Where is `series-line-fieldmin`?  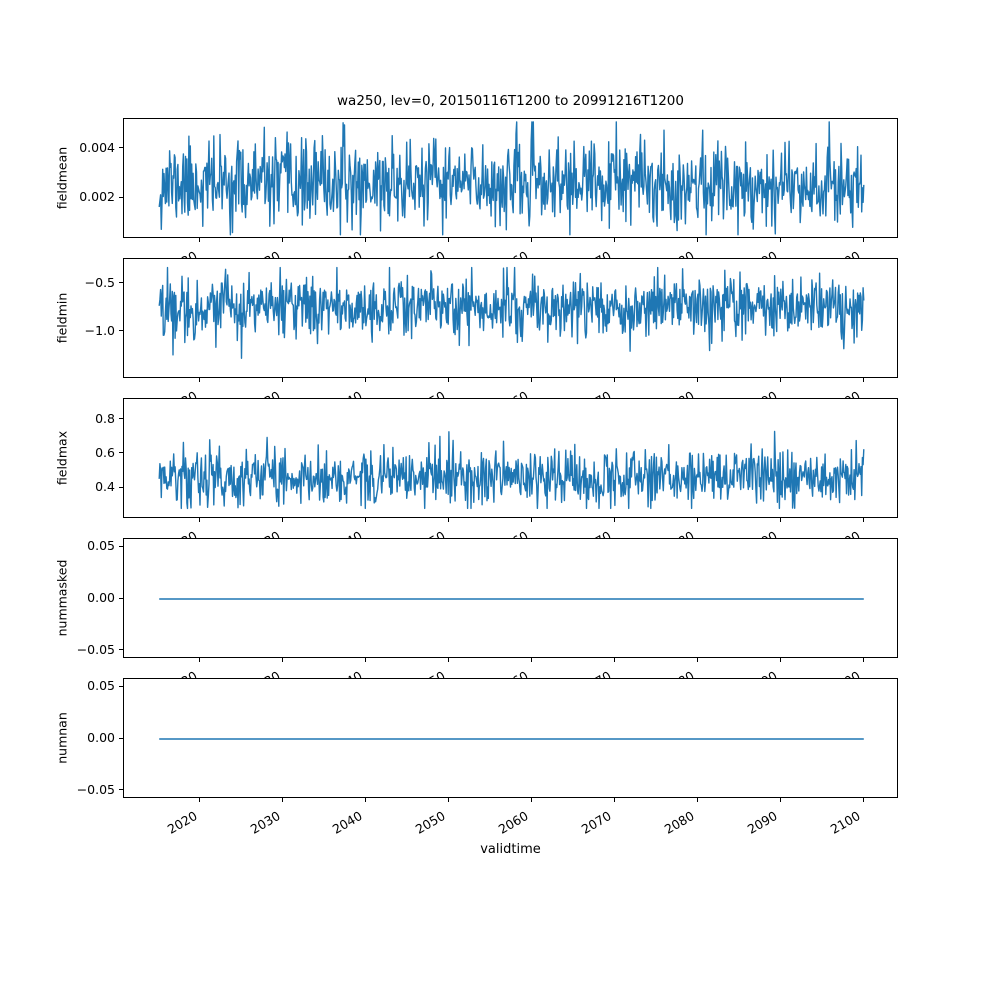 series-line-fieldmin is located at coordinates (511, 313).